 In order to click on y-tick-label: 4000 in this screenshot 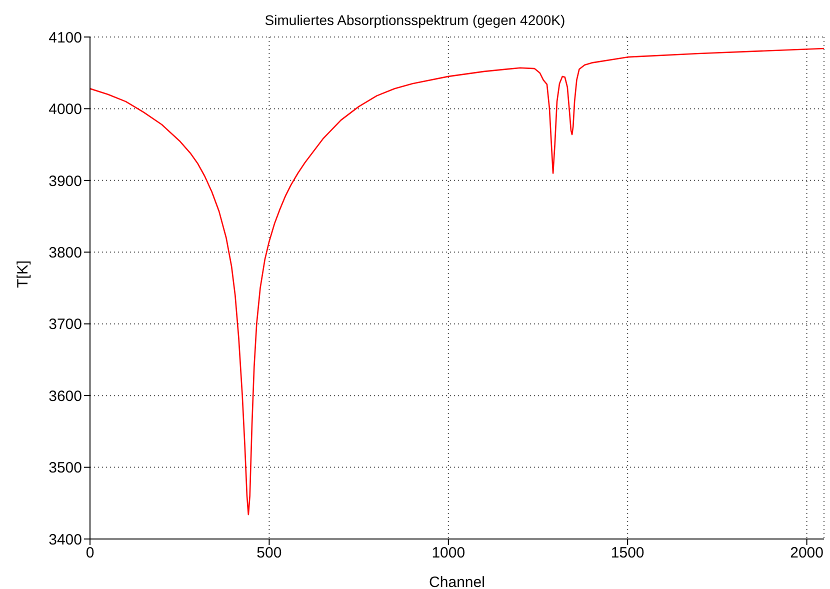, I will do `click(65, 109)`.